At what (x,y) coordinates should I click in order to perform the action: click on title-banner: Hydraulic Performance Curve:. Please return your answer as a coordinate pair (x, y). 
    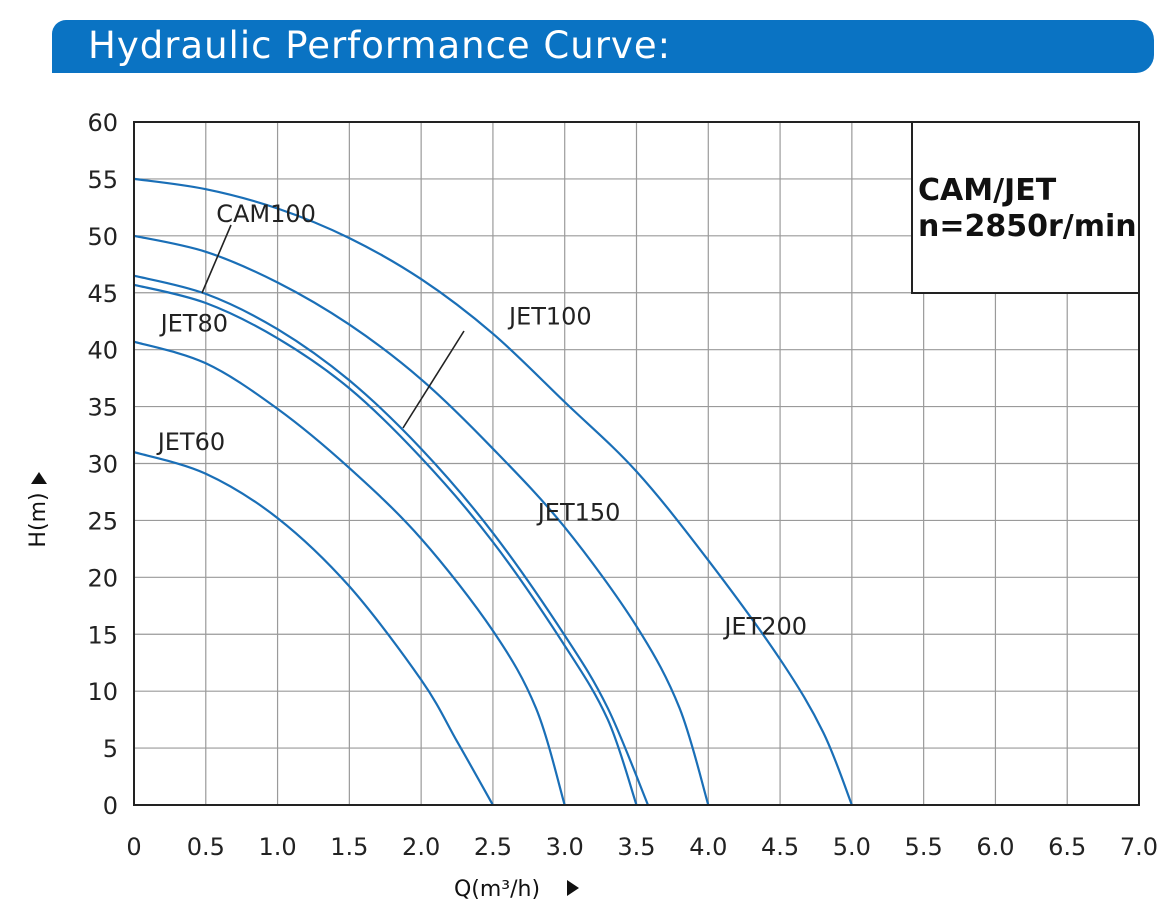
    Looking at the image, I should click on (603, 46).